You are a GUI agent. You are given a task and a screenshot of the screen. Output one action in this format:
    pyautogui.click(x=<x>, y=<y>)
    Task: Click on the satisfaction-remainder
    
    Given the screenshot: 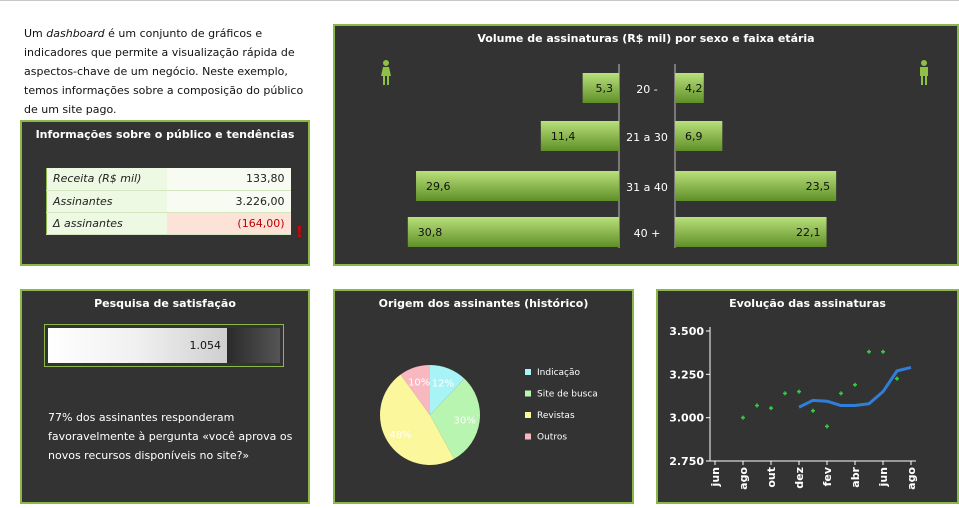 What is the action you would take?
    pyautogui.click(x=253, y=345)
    